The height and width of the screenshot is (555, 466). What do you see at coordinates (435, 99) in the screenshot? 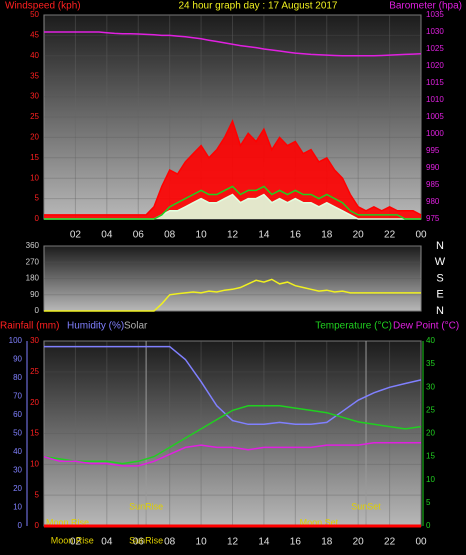
I see `y2-tick-label: 1010` at bounding box center [435, 99].